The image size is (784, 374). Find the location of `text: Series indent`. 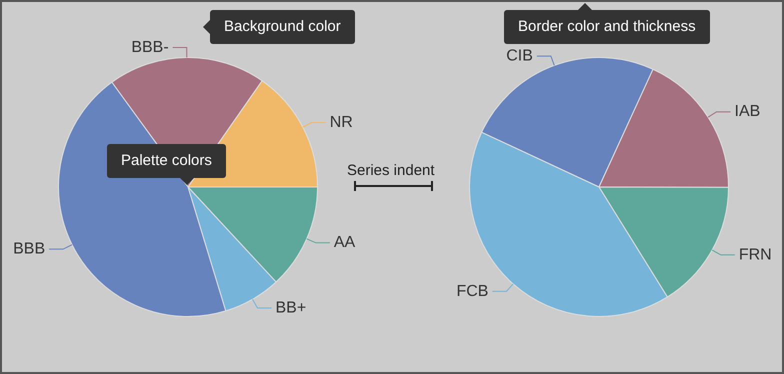

text: Series indent is located at coordinates (391, 170).